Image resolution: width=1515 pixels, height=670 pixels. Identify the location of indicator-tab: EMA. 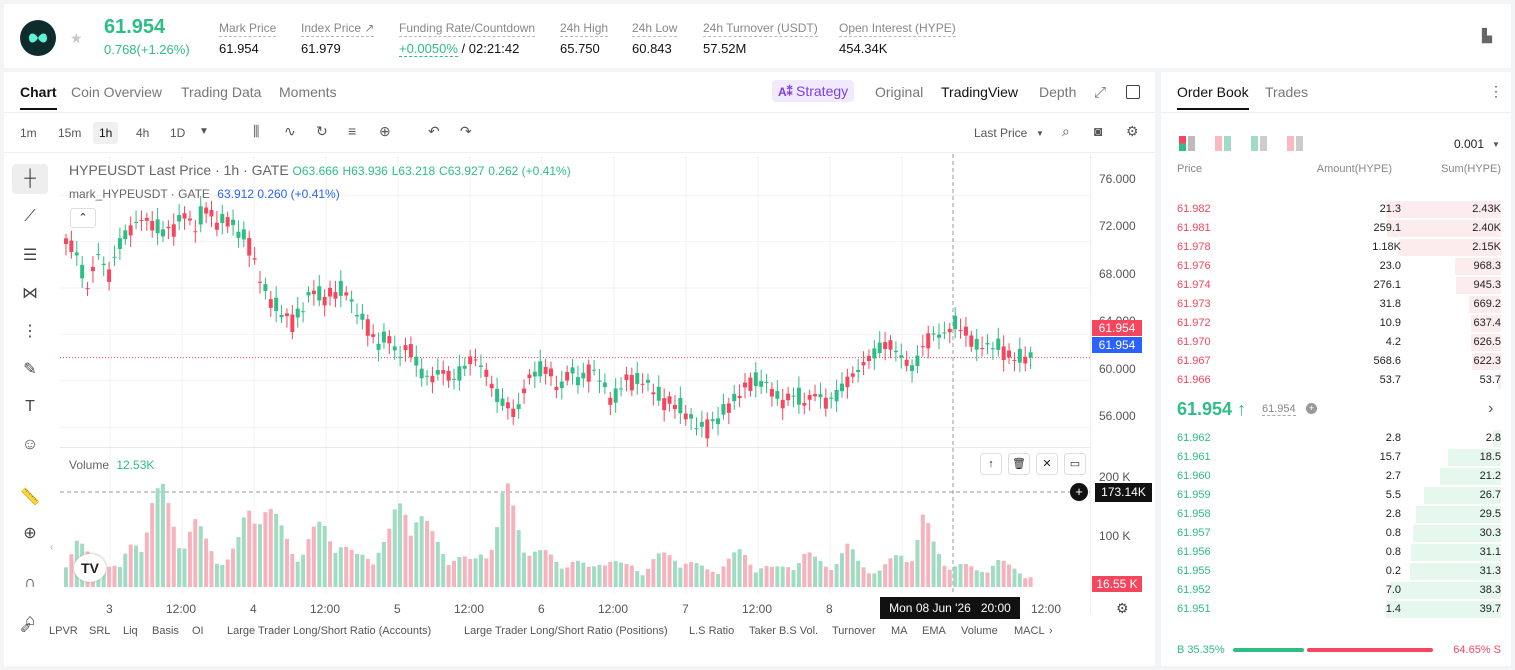
(934, 631).